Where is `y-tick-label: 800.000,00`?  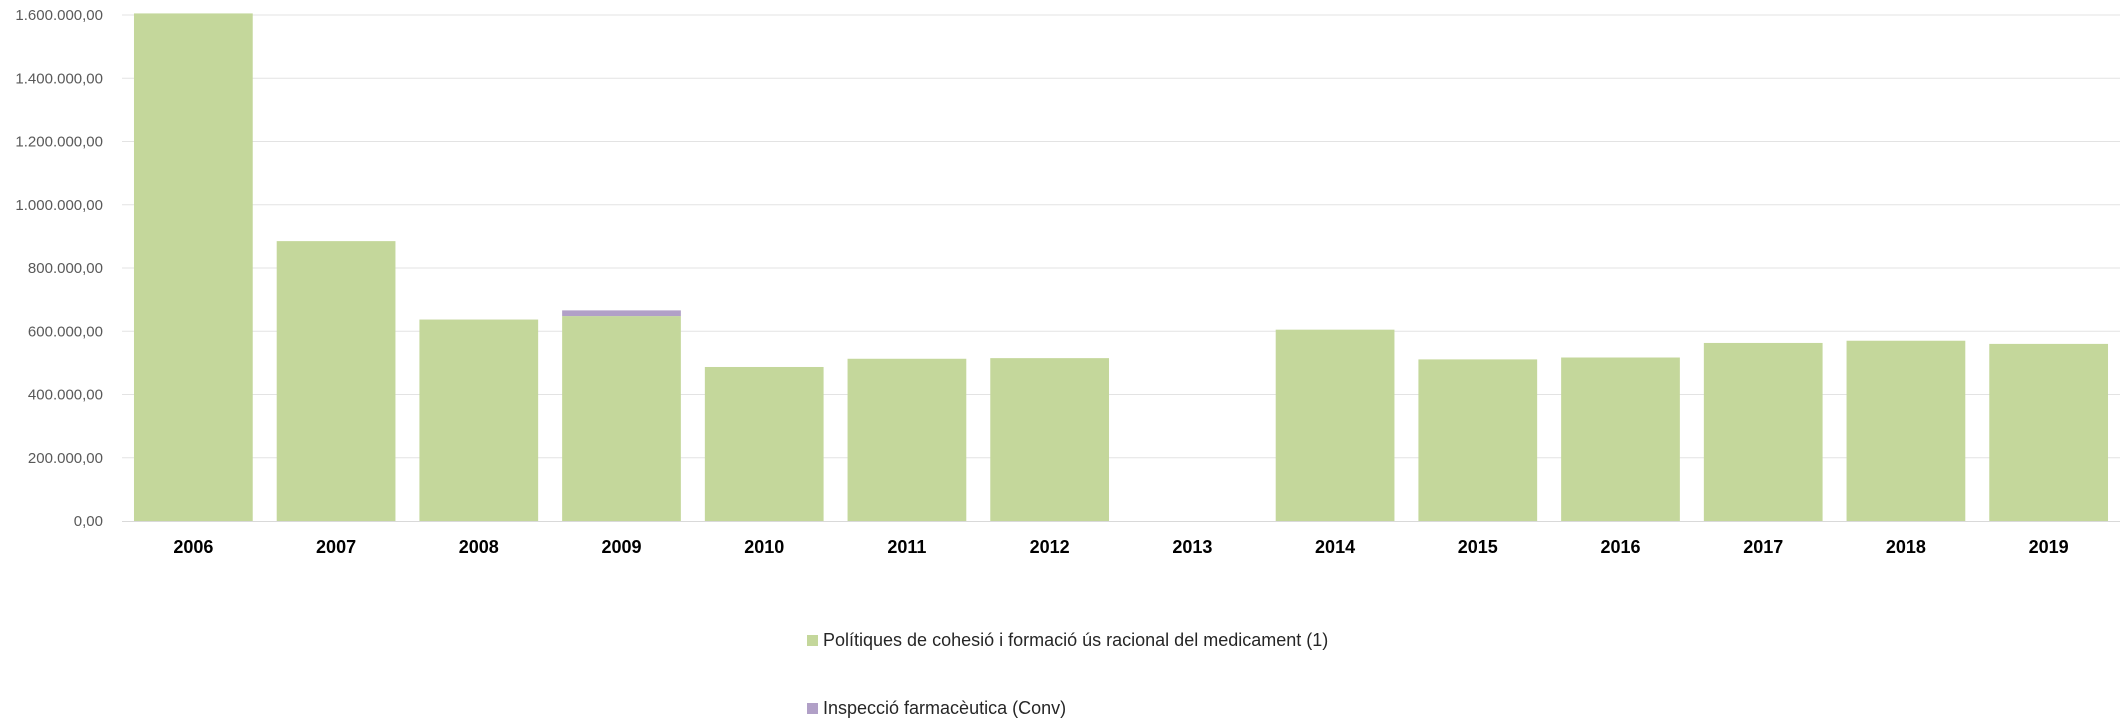
y-tick-label: 800.000,00 is located at coordinates (65, 268).